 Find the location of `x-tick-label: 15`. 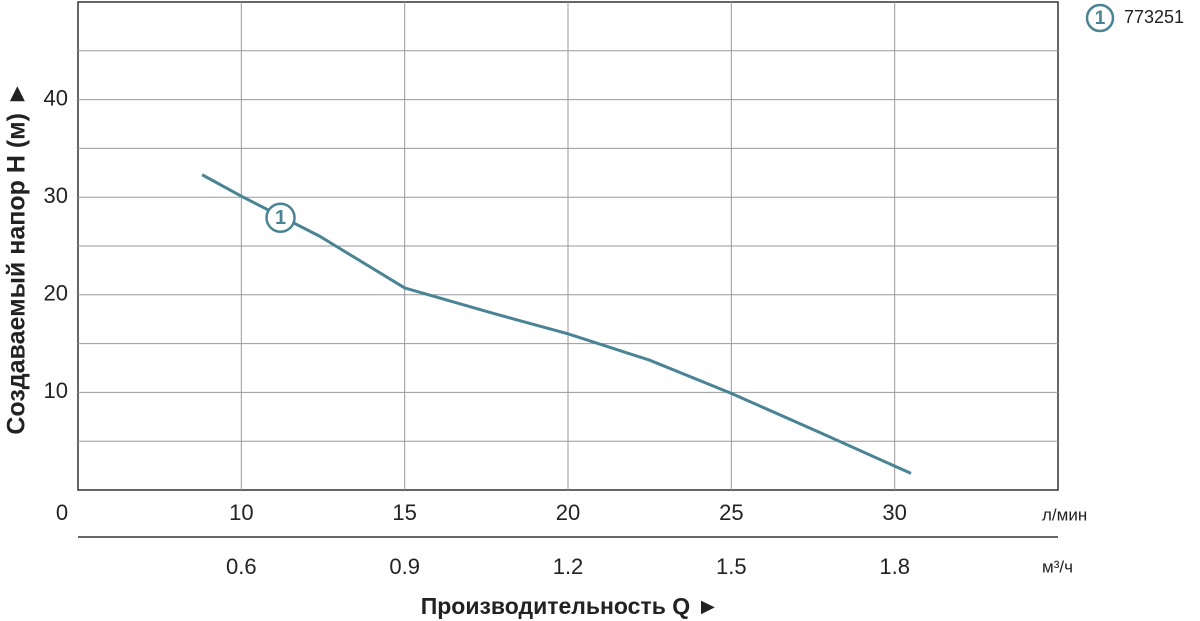

x-tick-label: 15 is located at coordinates (404, 512).